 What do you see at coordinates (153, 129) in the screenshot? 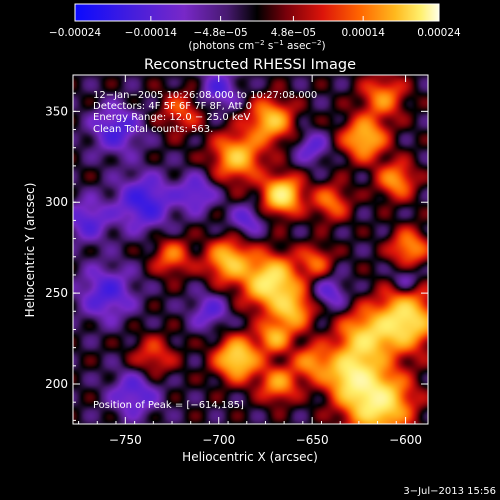
I see `info-line-clean: Clean Total counts: 563.` at bounding box center [153, 129].